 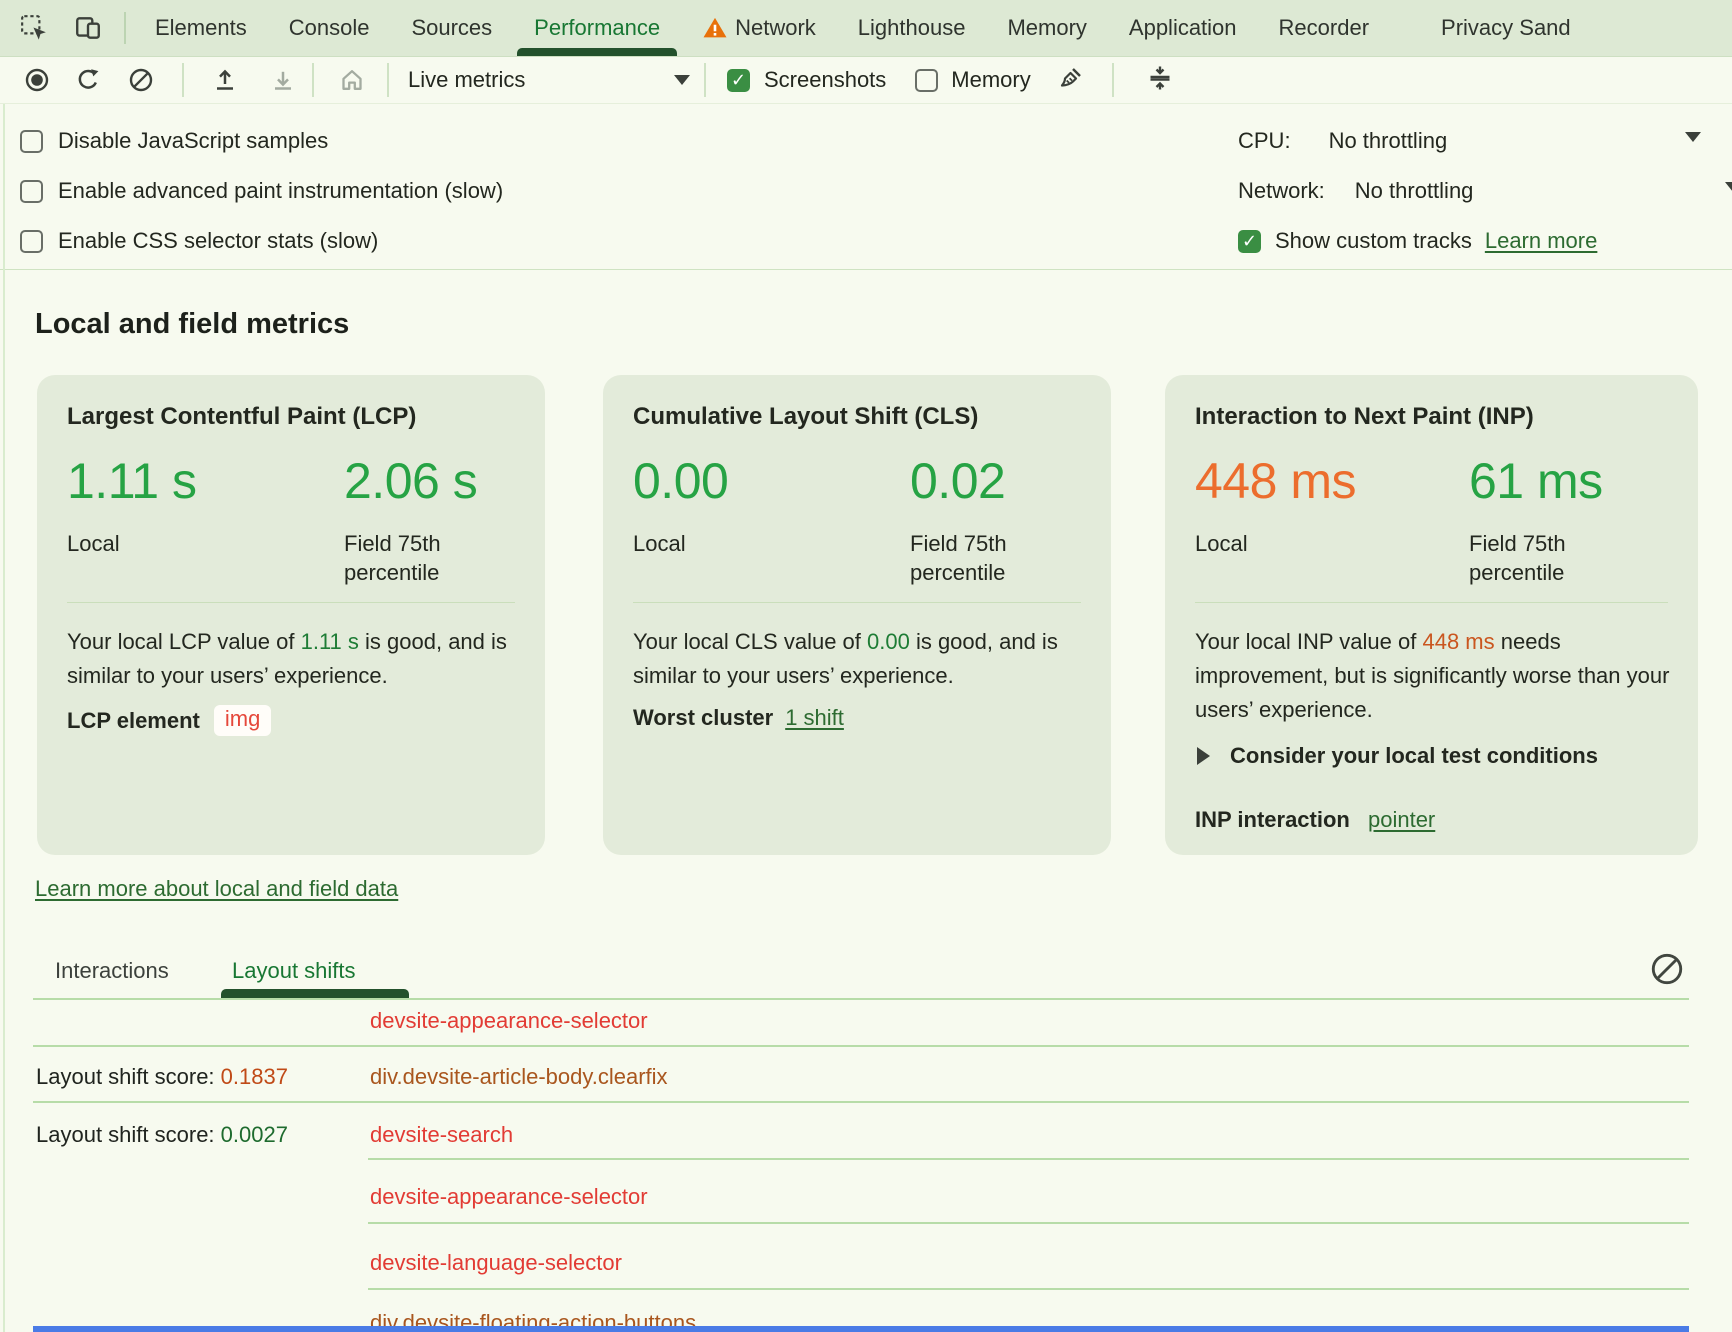 What do you see at coordinates (958, 481) in the screenshot?
I see `cls-field-value: 0.02` at bounding box center [958, 481].